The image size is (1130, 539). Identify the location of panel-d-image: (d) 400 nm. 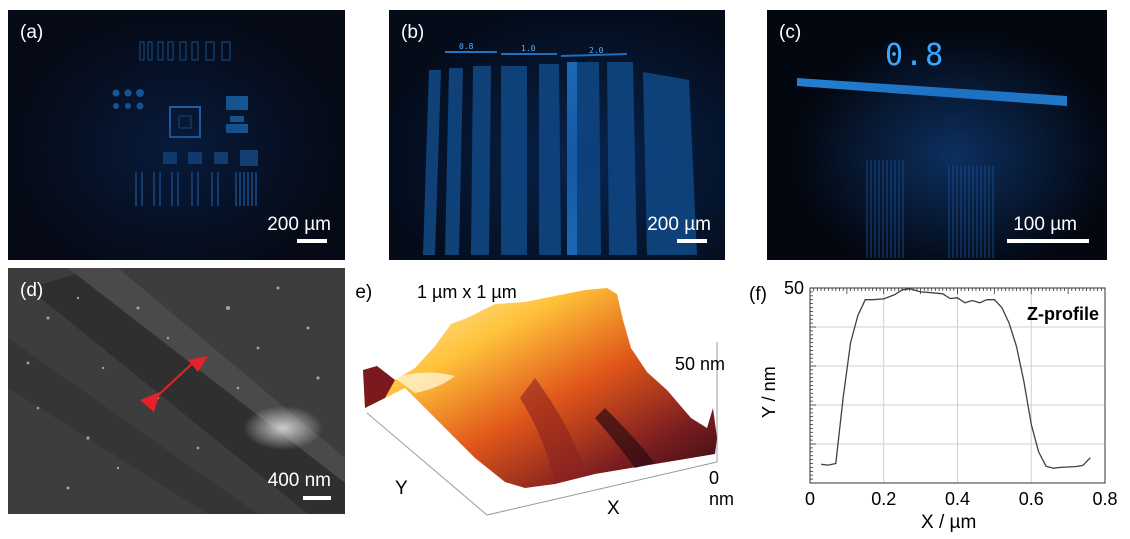
(176, 391).